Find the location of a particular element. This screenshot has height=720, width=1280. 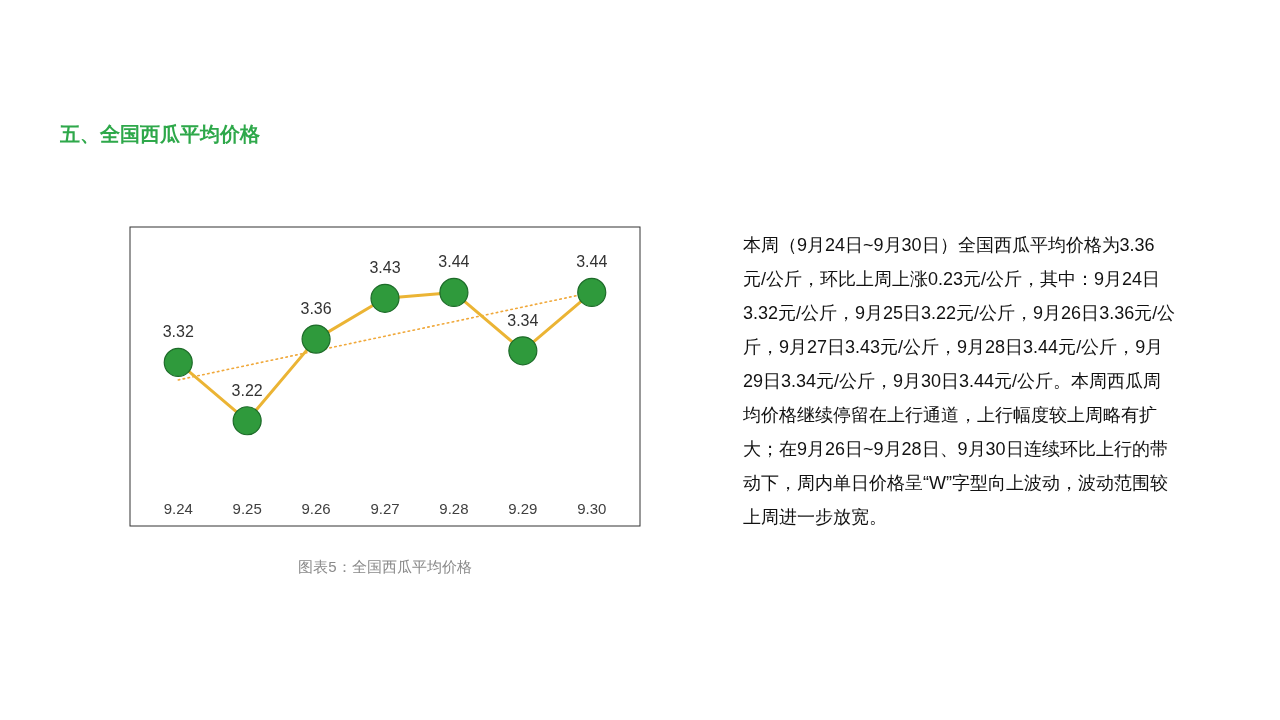

x-tick-label: 9.27 is located at coordinates (385, 508).